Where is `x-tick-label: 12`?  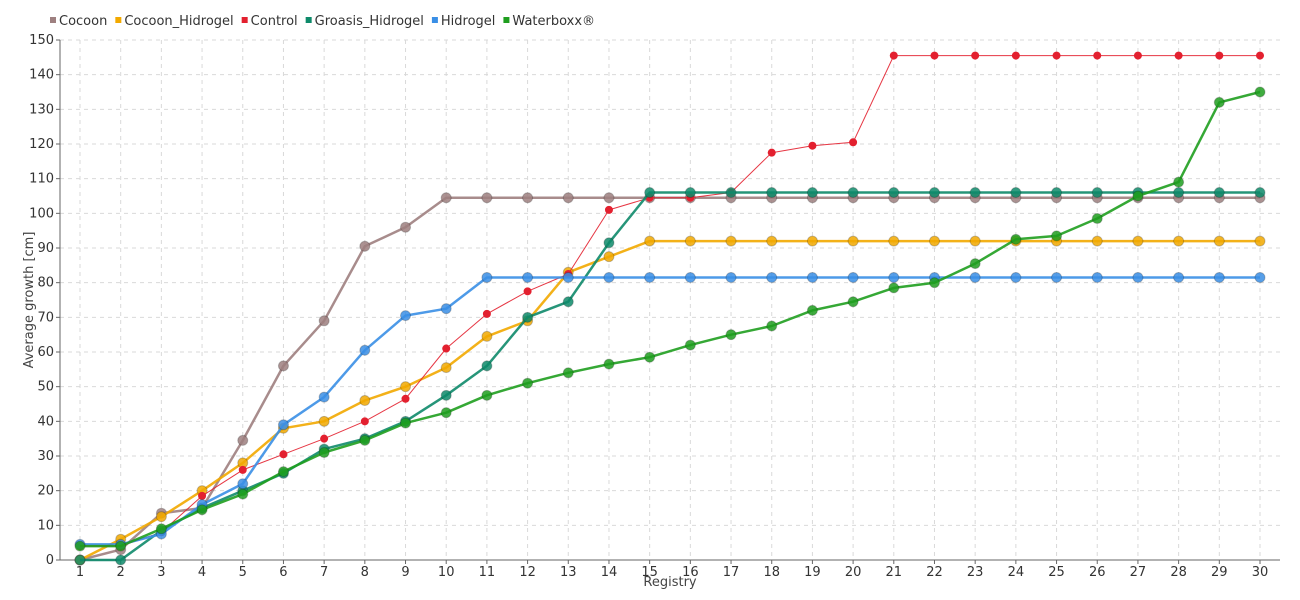
x-tick-label: 12 is located at coordinates (527, 572).